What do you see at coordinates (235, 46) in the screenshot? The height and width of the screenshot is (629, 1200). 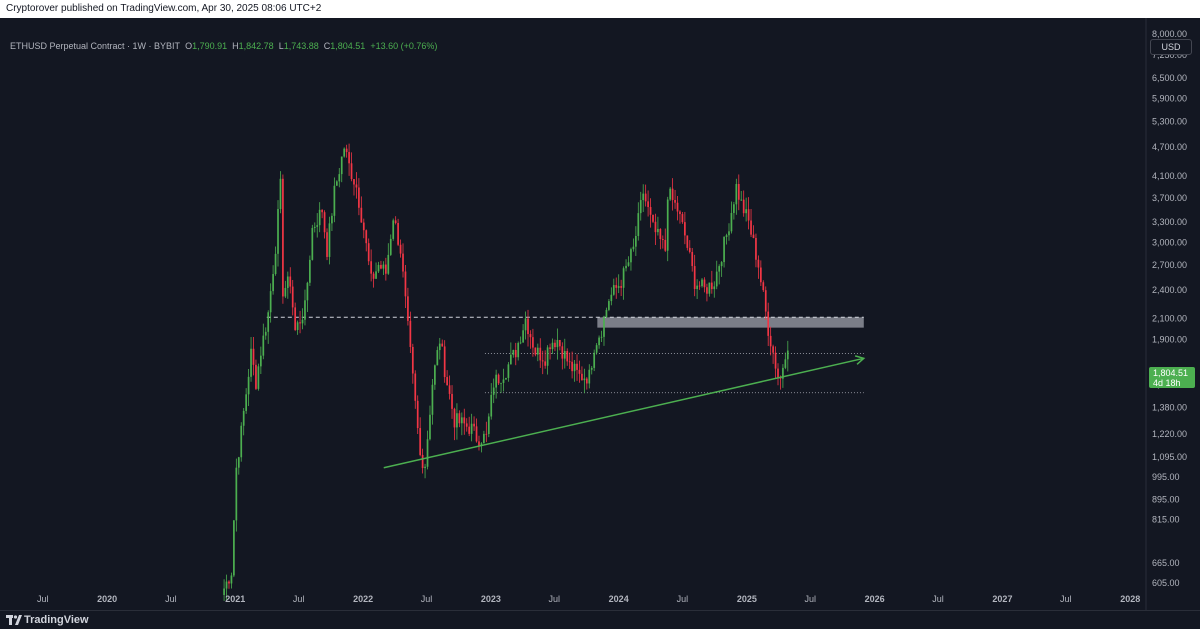 I see `high-label: H` at bounding box center [235, 46].